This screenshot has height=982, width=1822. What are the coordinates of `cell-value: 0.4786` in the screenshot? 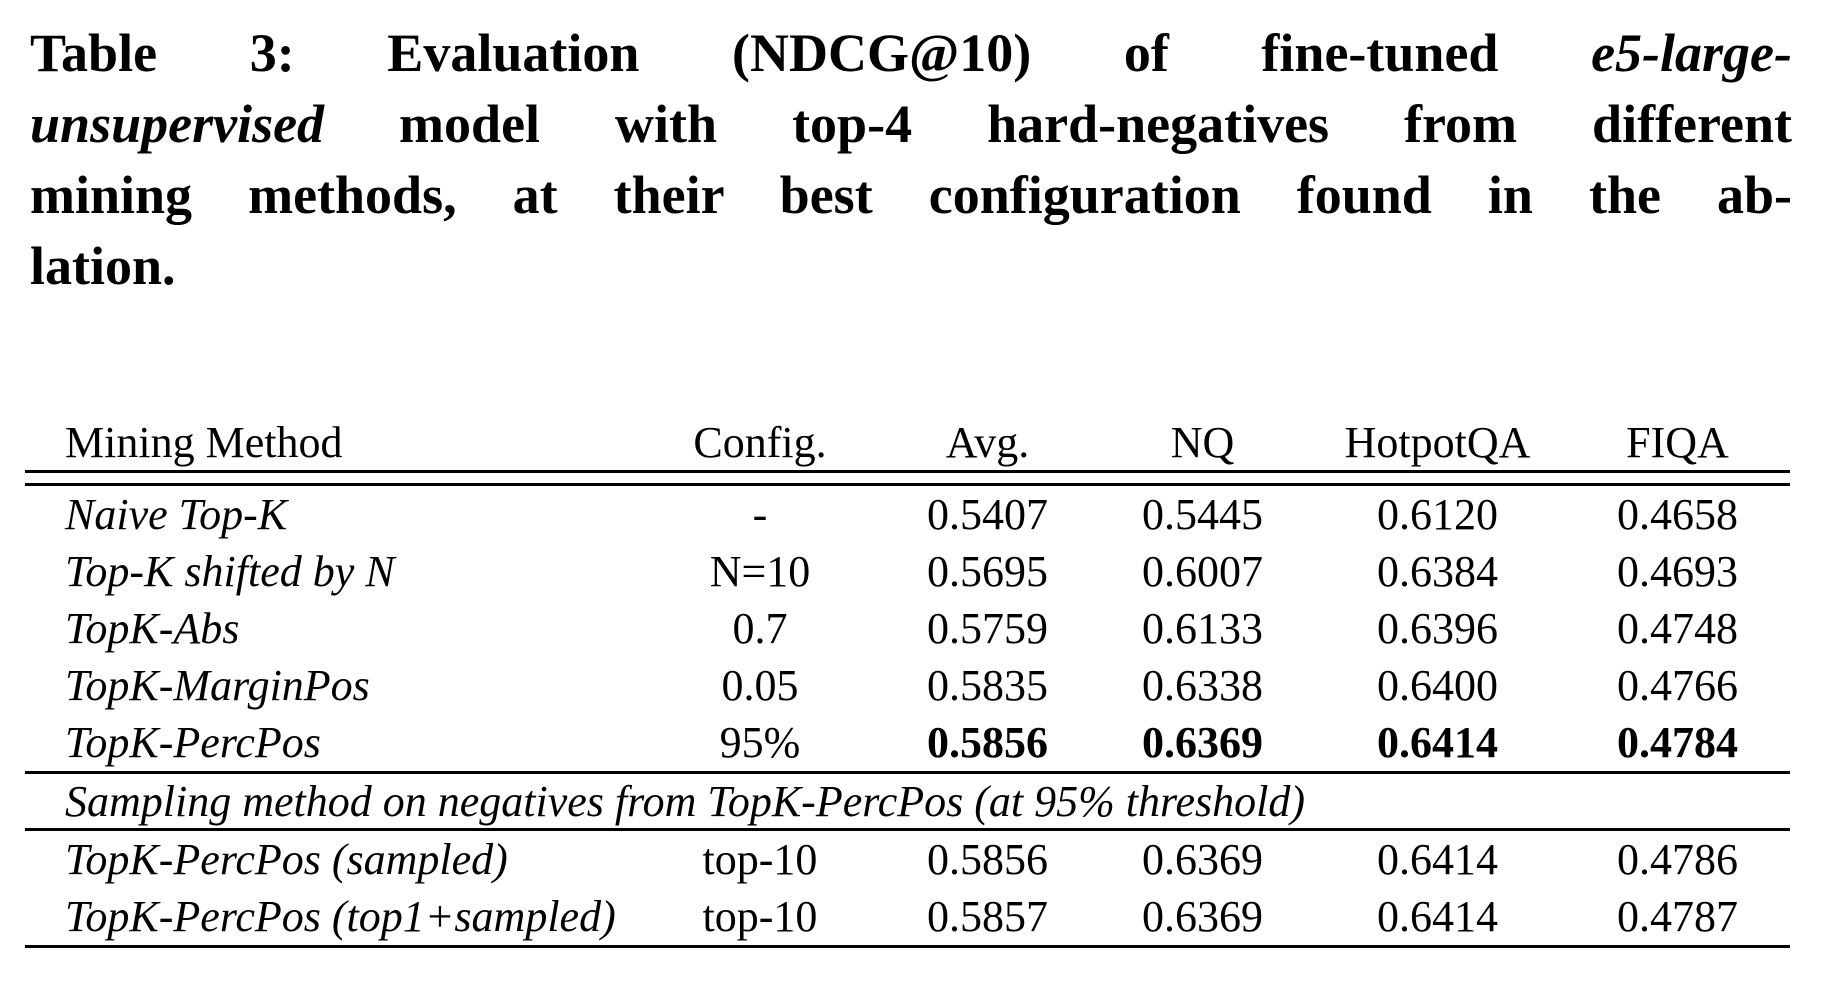 It's located at (1677, 859).